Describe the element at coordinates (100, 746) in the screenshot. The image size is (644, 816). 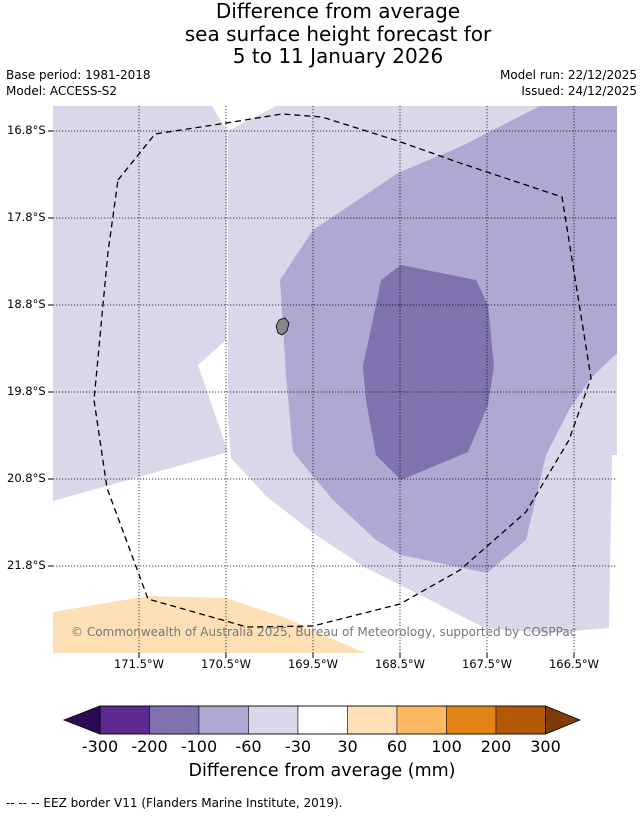
I see `colorbar-tick-label: -300` at that location.